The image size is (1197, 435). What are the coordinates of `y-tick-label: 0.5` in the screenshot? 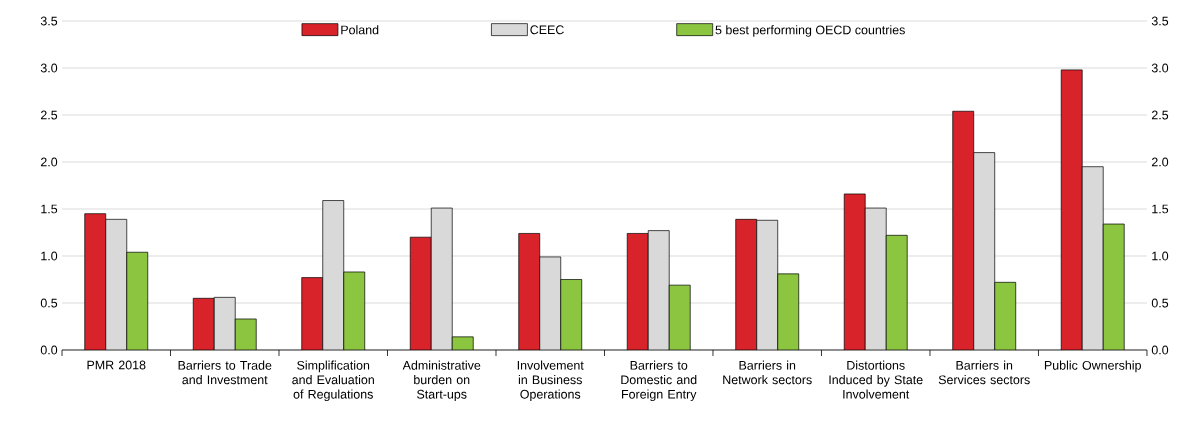 It's located at (49, 303).